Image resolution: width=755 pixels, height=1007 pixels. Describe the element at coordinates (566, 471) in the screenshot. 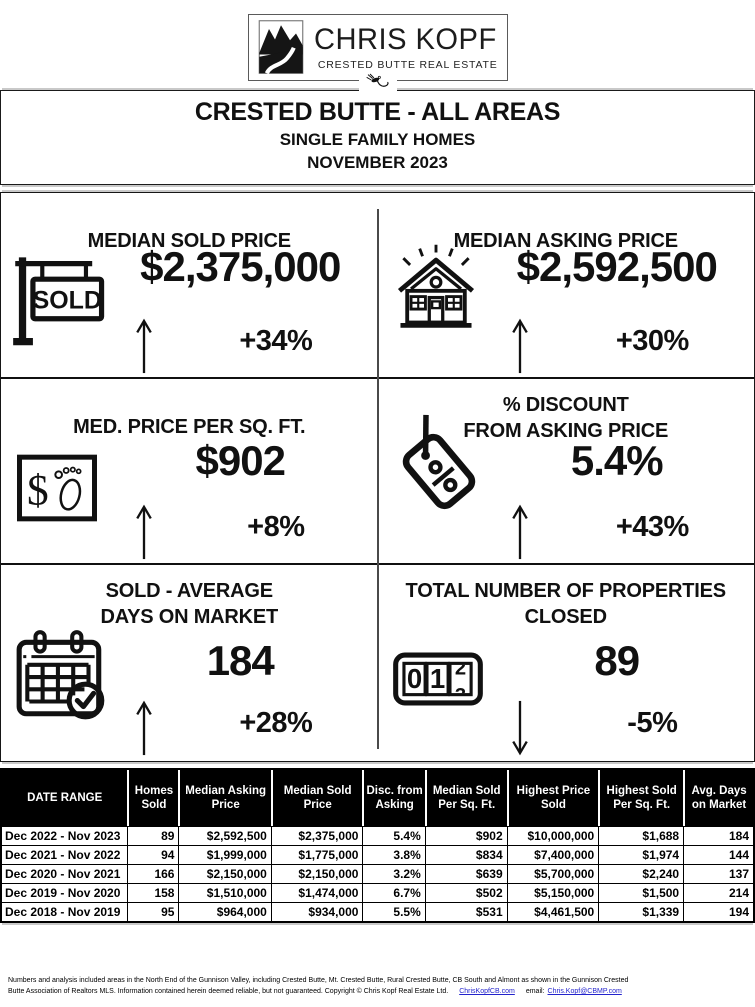

I see `stat-panel-discount-from-asking: % DISCOUNT FROM ASKING PRICE 5.4%` at that location.